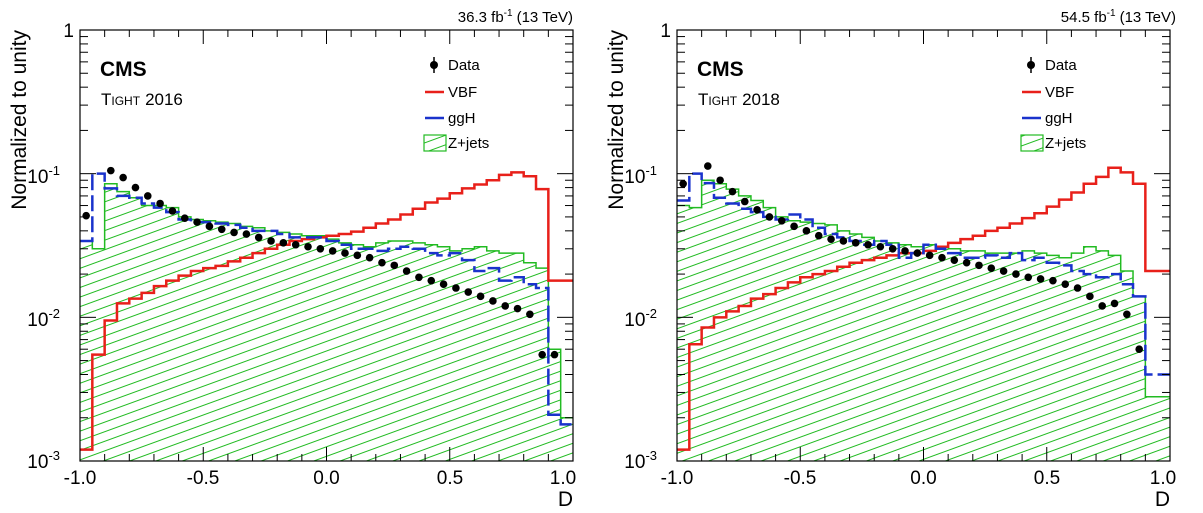 This screenshot has width=1203, height=513. What do you see at coordinates (435, 143) in the screenshot?
I see `legend-marker-zjets` at bounding box center [435, 143].